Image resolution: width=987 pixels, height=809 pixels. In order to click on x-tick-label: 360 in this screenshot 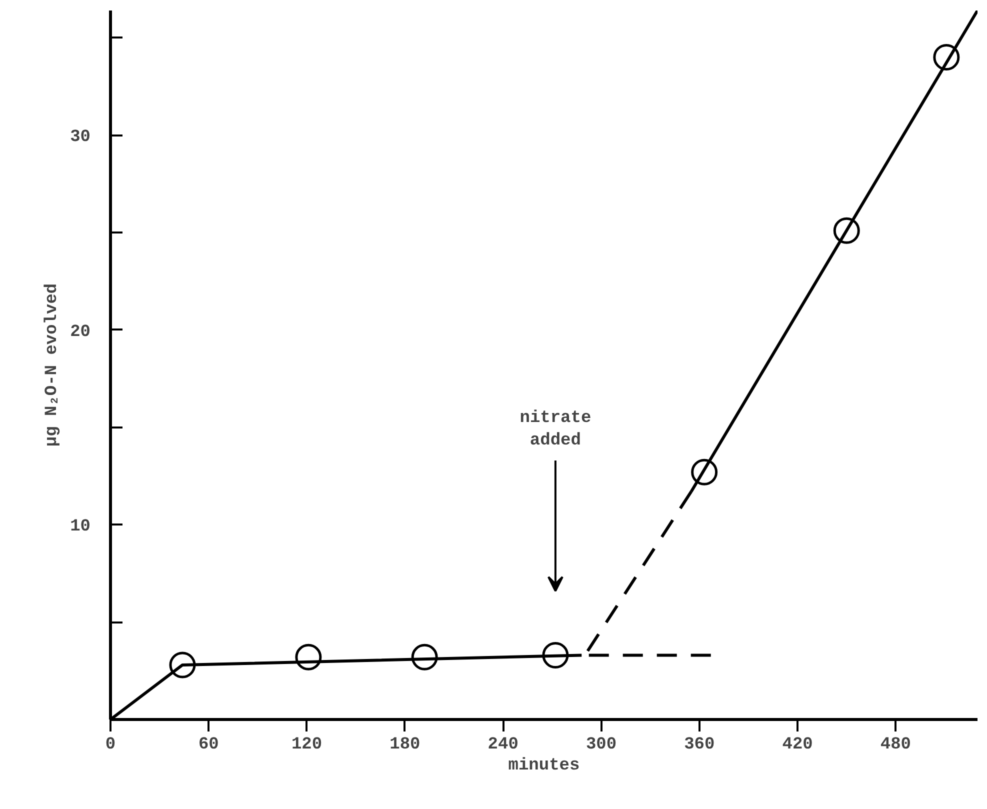, I will do `click(699, 745)`.